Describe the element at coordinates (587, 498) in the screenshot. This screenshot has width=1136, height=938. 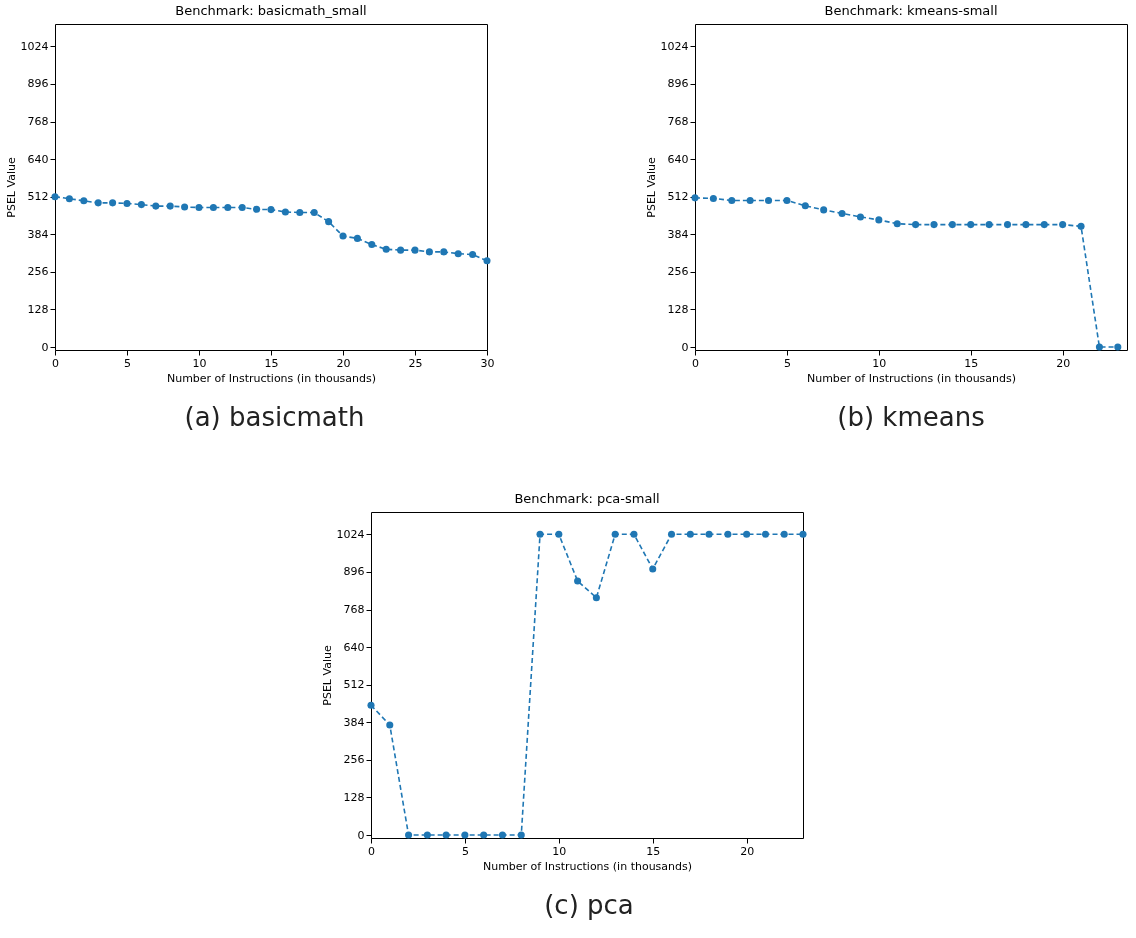
I see `chart-title: Benchmark: pca-small` at that location.